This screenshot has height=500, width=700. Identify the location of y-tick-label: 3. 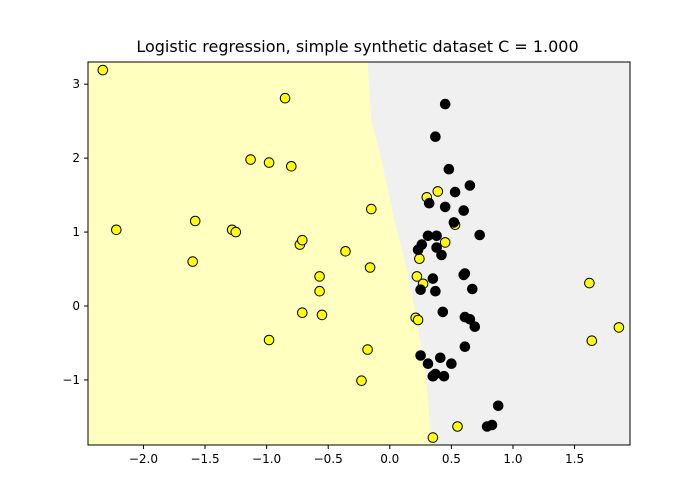
(76, 84).